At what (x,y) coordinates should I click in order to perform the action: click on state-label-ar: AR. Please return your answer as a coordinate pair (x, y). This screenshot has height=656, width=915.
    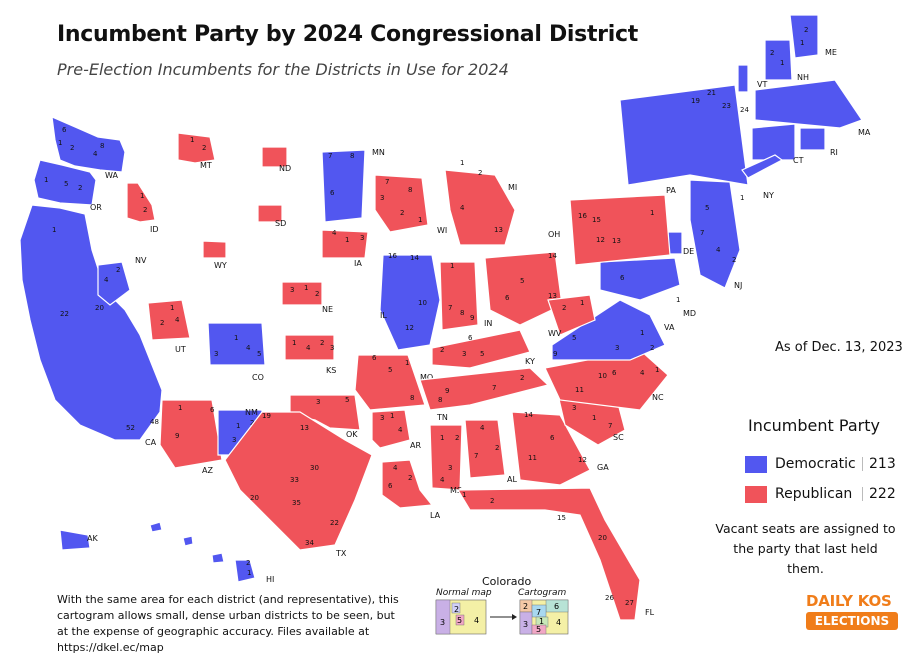
    Looking at the image, I should click on (415, 445).